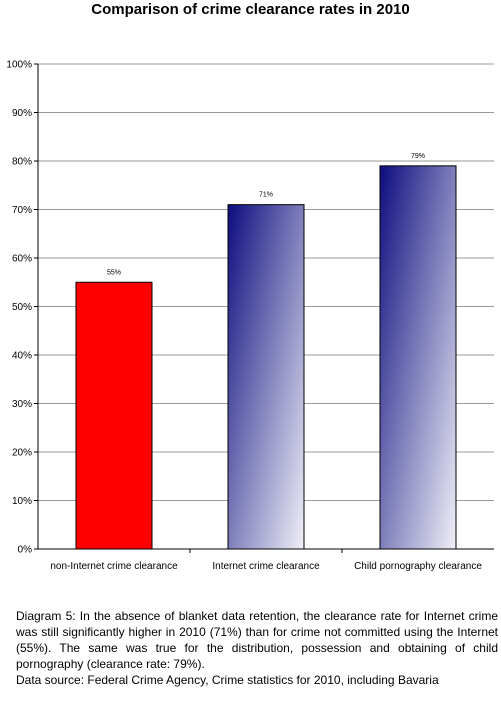 This screenshot has width=501, height=714. I want to click on y-tick-label: 50%, so click(22, 307).